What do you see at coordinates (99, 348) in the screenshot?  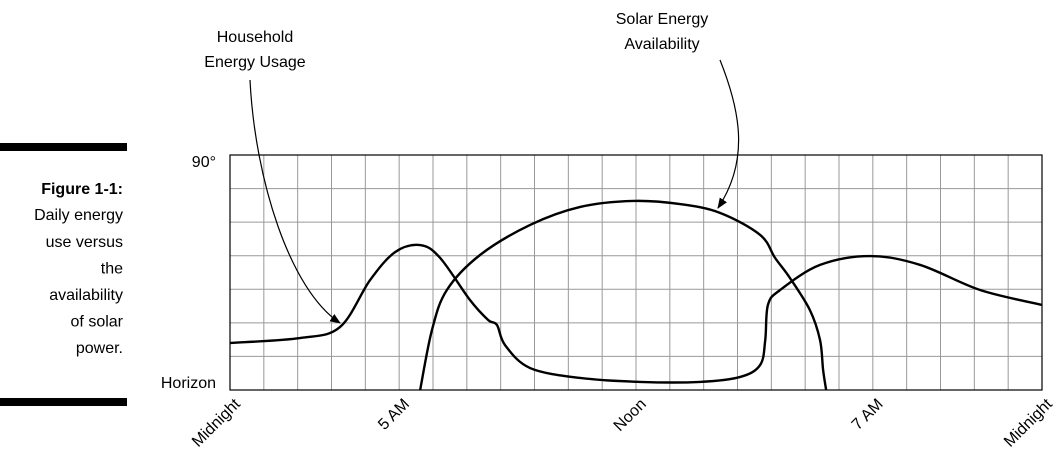 I see `caption-line: power.` at bounding box center [99, 348].